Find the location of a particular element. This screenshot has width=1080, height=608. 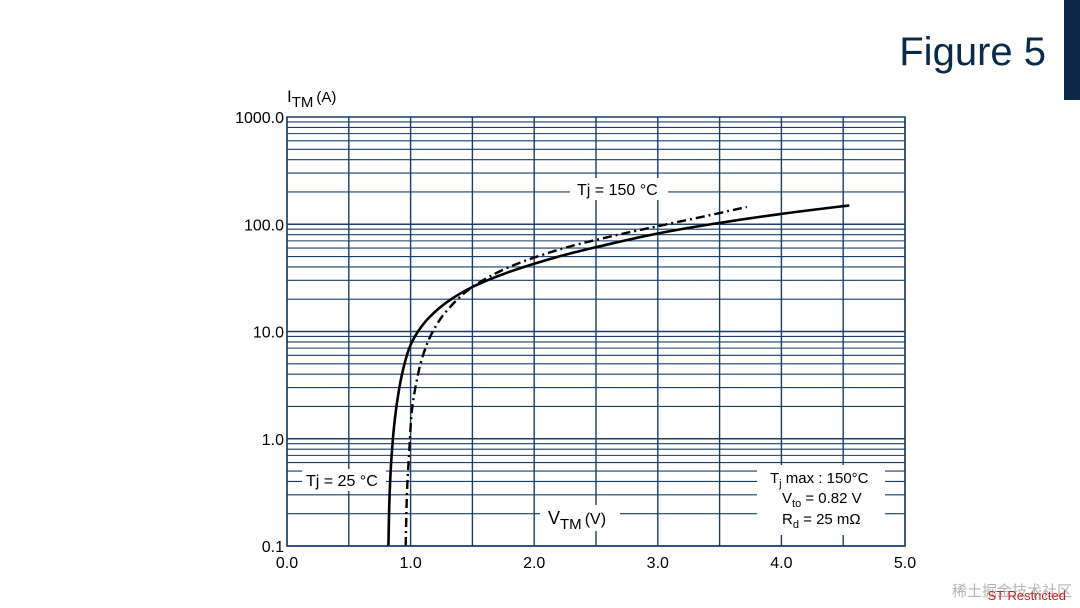

x-tick-label: 1.0 is located at coordinates (410, 563).